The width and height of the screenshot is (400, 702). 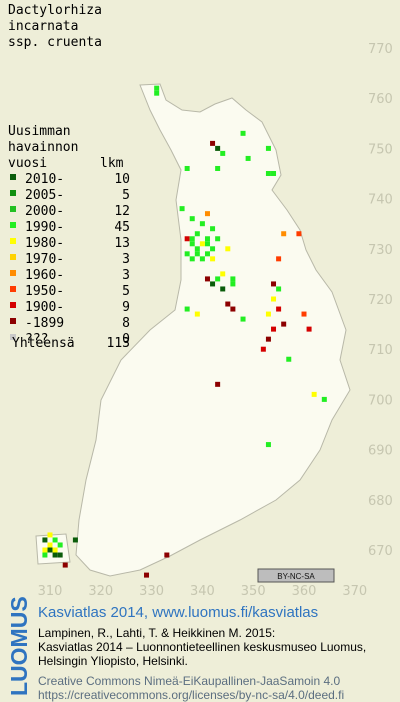 What do you see at coordinates (380, 400) in the screenshot?
I see `y-tick-label: 700` at bounding box center [380, 400].